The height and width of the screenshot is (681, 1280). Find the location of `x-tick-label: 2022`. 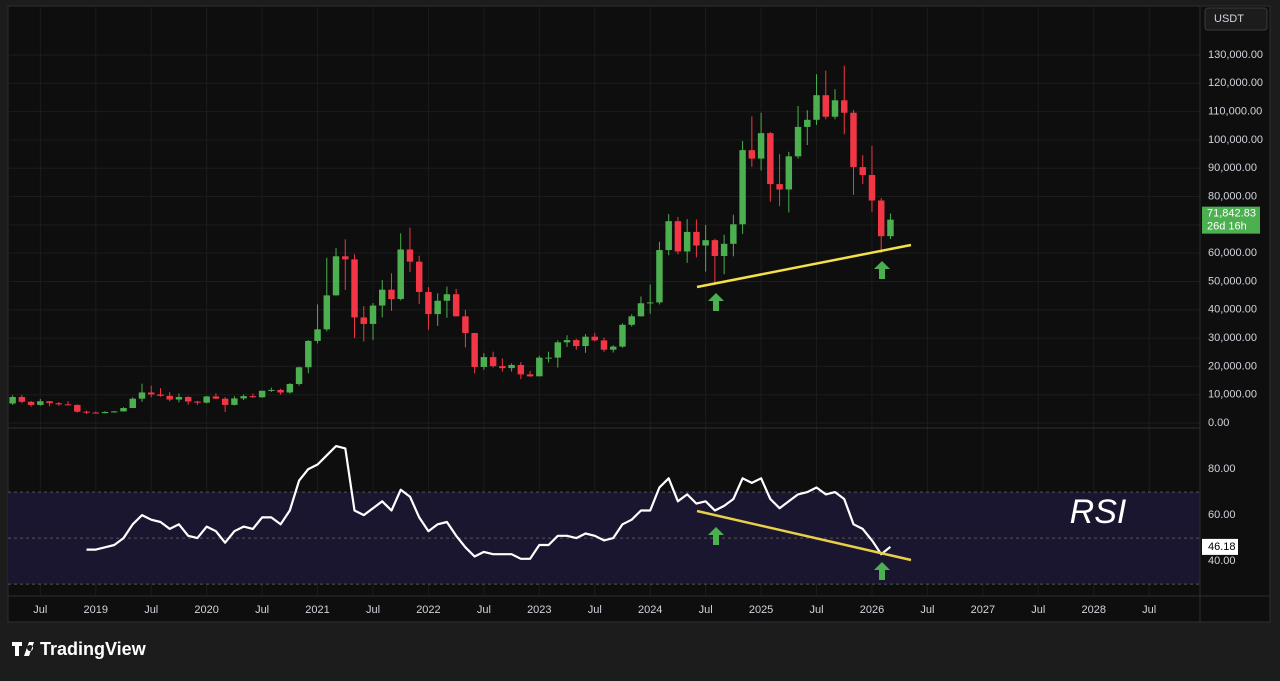

x-tick-label: 2022 is located at coordinates (428, 610).